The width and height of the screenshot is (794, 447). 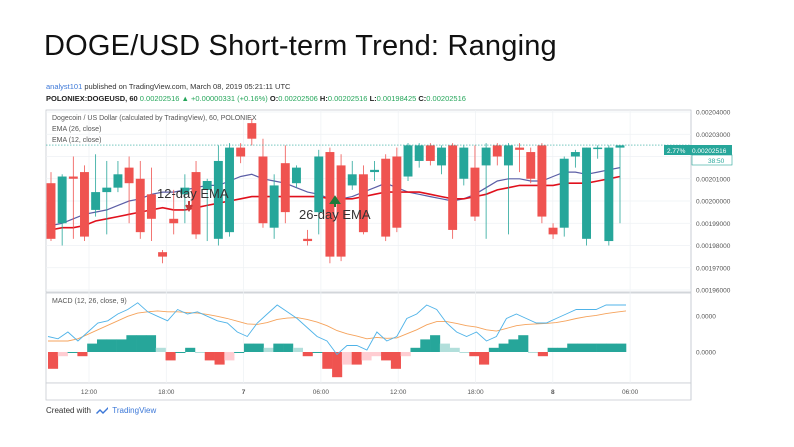 I want to click on time-axis-frame, so click(x=368, y=391).